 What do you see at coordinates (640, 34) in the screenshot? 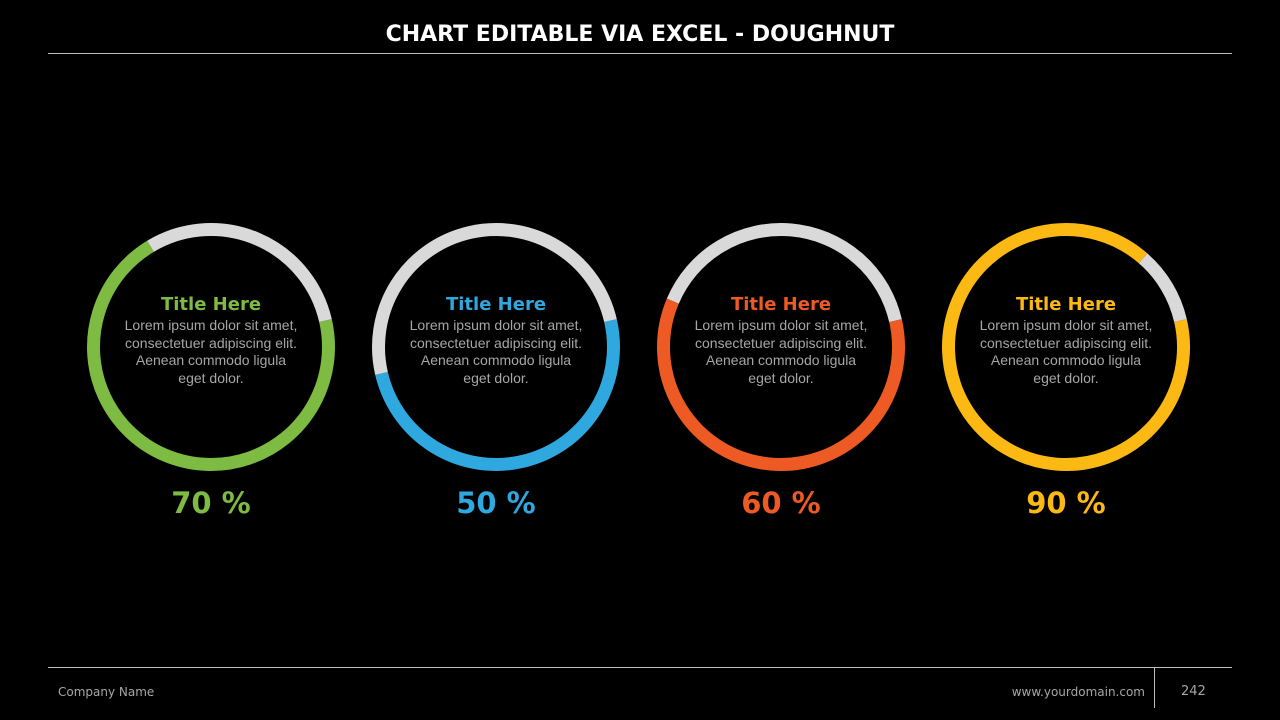
I see `slide-title: CHART EDITABLE VIA EXCEL - DOUGHNUT` at bounding box center [640, 34].